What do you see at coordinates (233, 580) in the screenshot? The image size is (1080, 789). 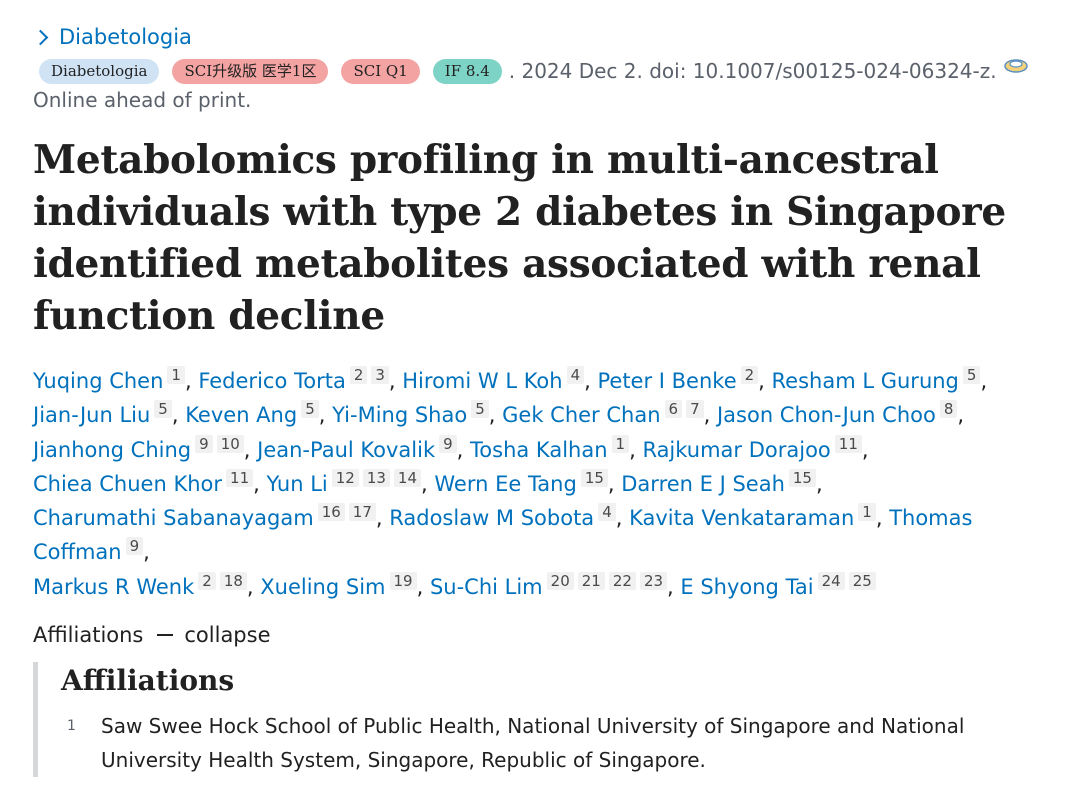 I see `affiliation-ref: 18` at bounding box center [233, 580].